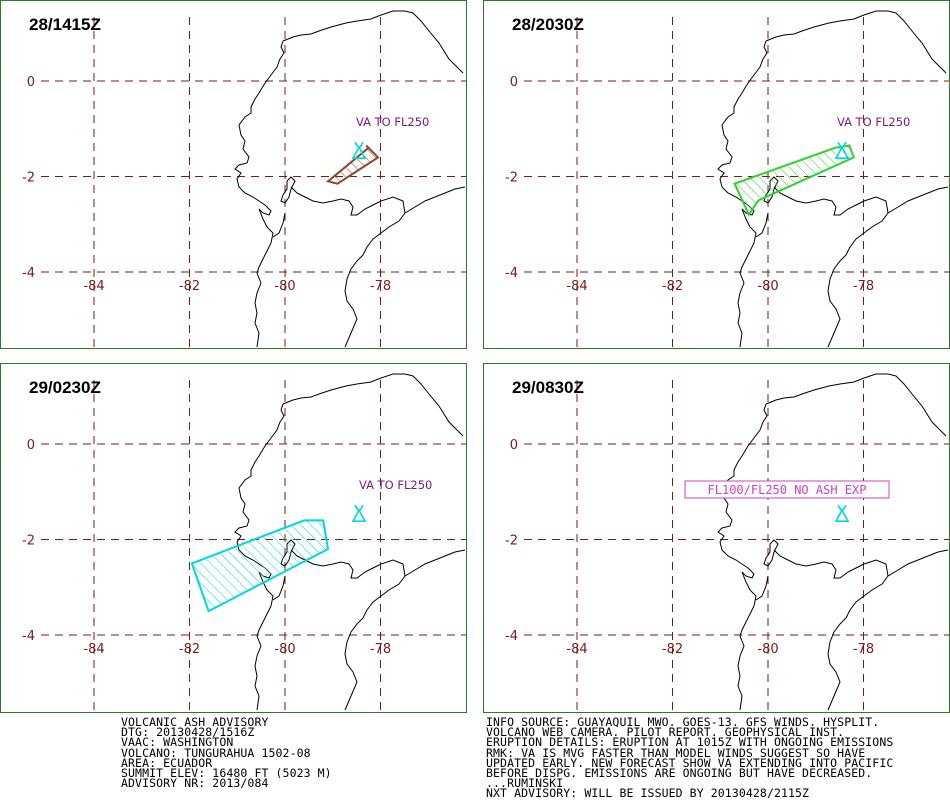  What do you see at coordinates (195, 722) in the screenshot?
I see `advisory-line: VOLCANIC ASH ADVISORY` at bounding box center [195, 722].